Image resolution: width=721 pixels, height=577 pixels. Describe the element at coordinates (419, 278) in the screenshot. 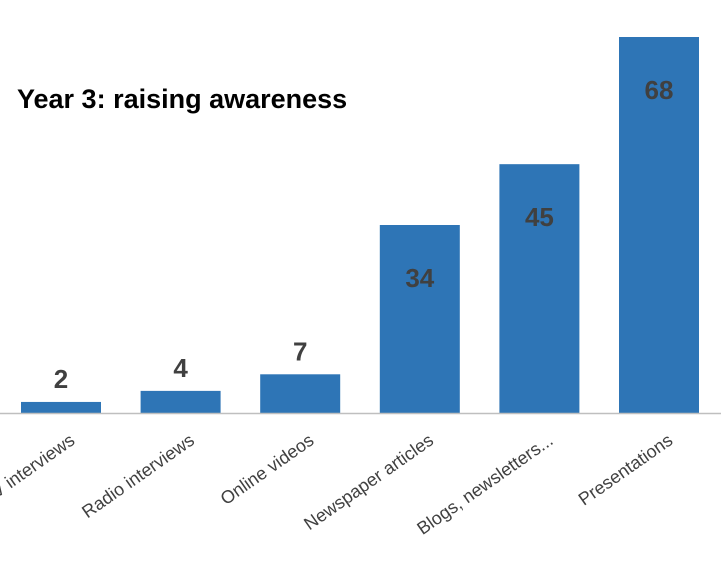

I see `bar-value-label: 34` at that location.